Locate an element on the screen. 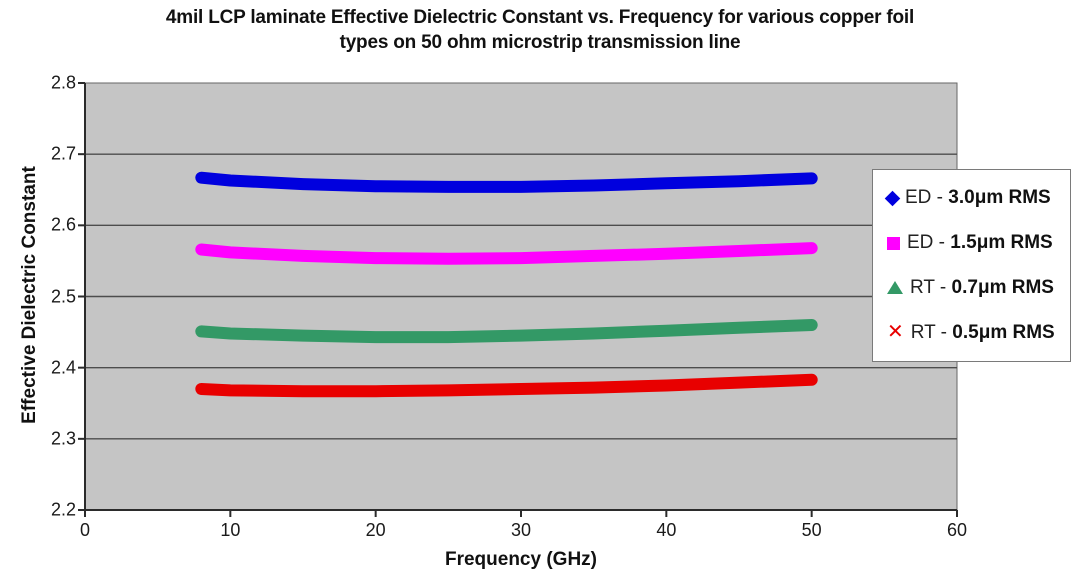 The height and width of the screenshot is (586, 1080). legend-label: RT - 0.7μm RMS is located at coordinates (982, 287).